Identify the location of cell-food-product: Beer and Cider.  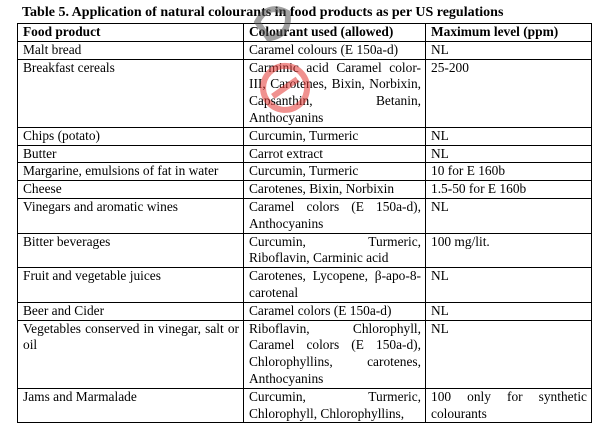
(130, 311).